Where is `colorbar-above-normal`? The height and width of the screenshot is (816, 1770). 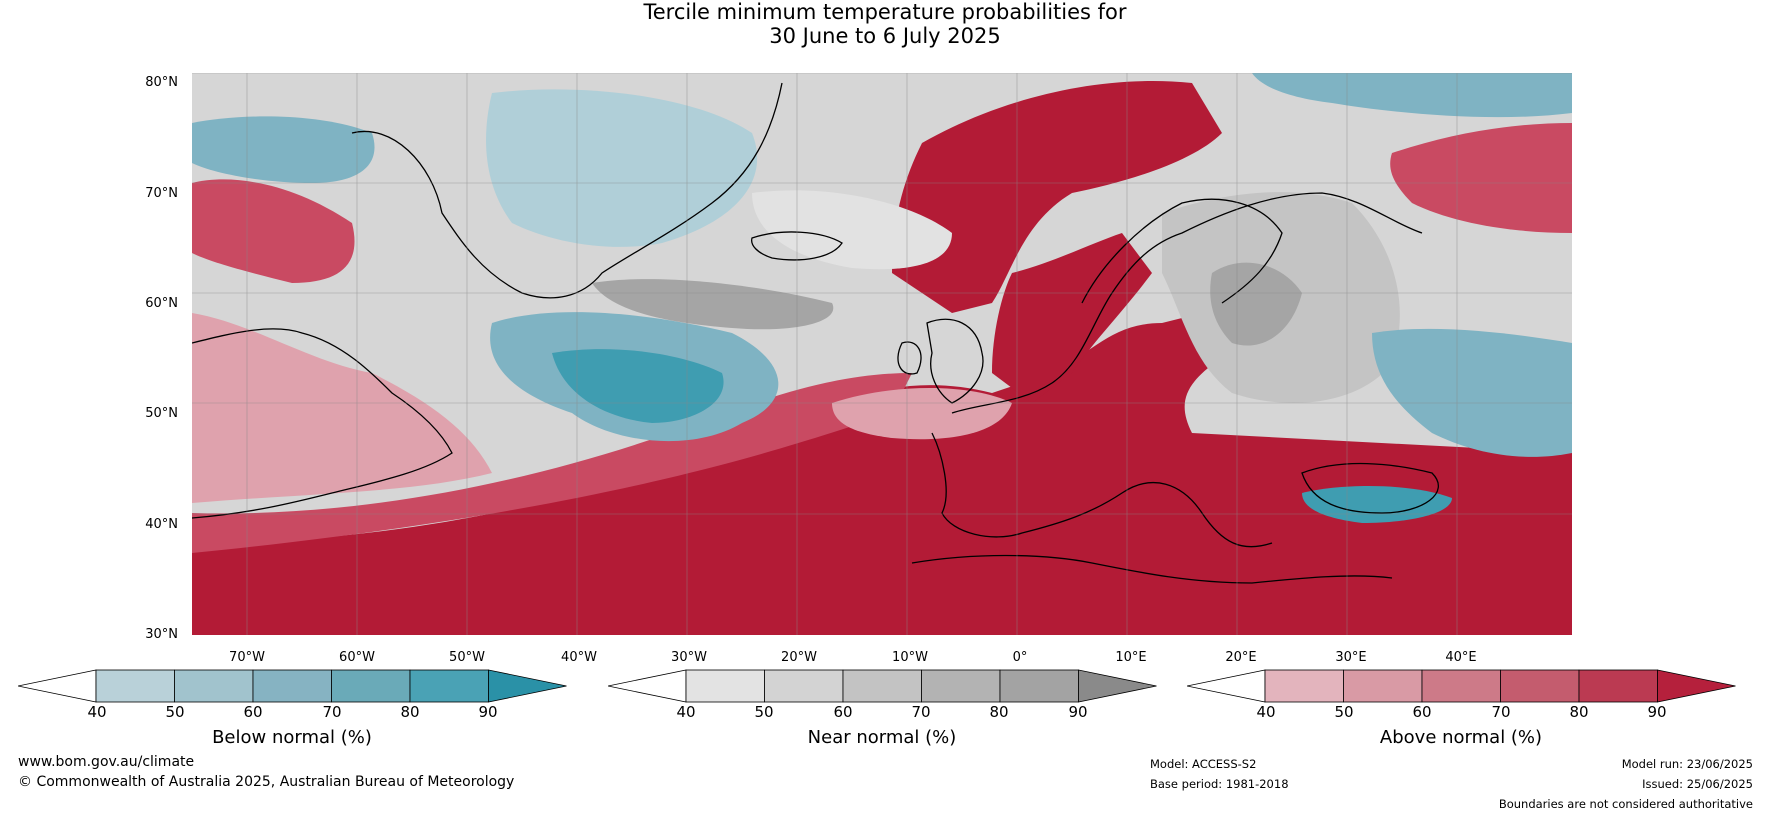
colorbar-above-normal is located at coordinates (1461, 686).